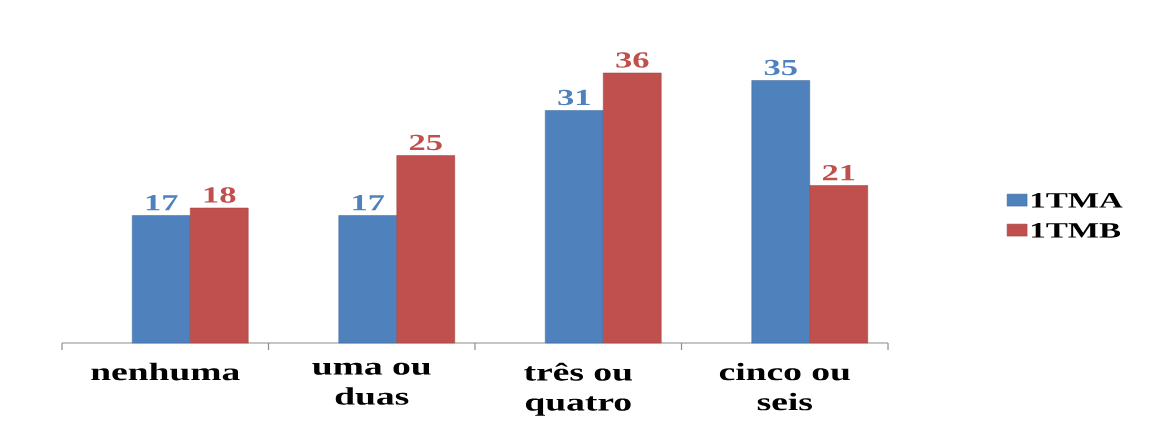  I want to click on x-tick-label: três ou quatro, so click(578, 389).